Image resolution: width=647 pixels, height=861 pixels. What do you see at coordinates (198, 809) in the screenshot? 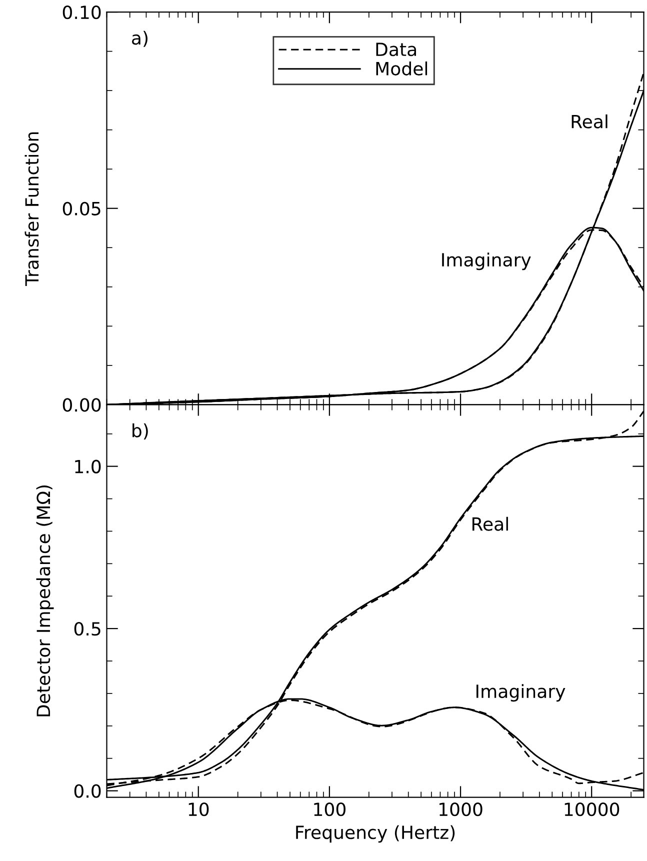
I see `x-tick-label: 10` at bounding box center [198, 809].